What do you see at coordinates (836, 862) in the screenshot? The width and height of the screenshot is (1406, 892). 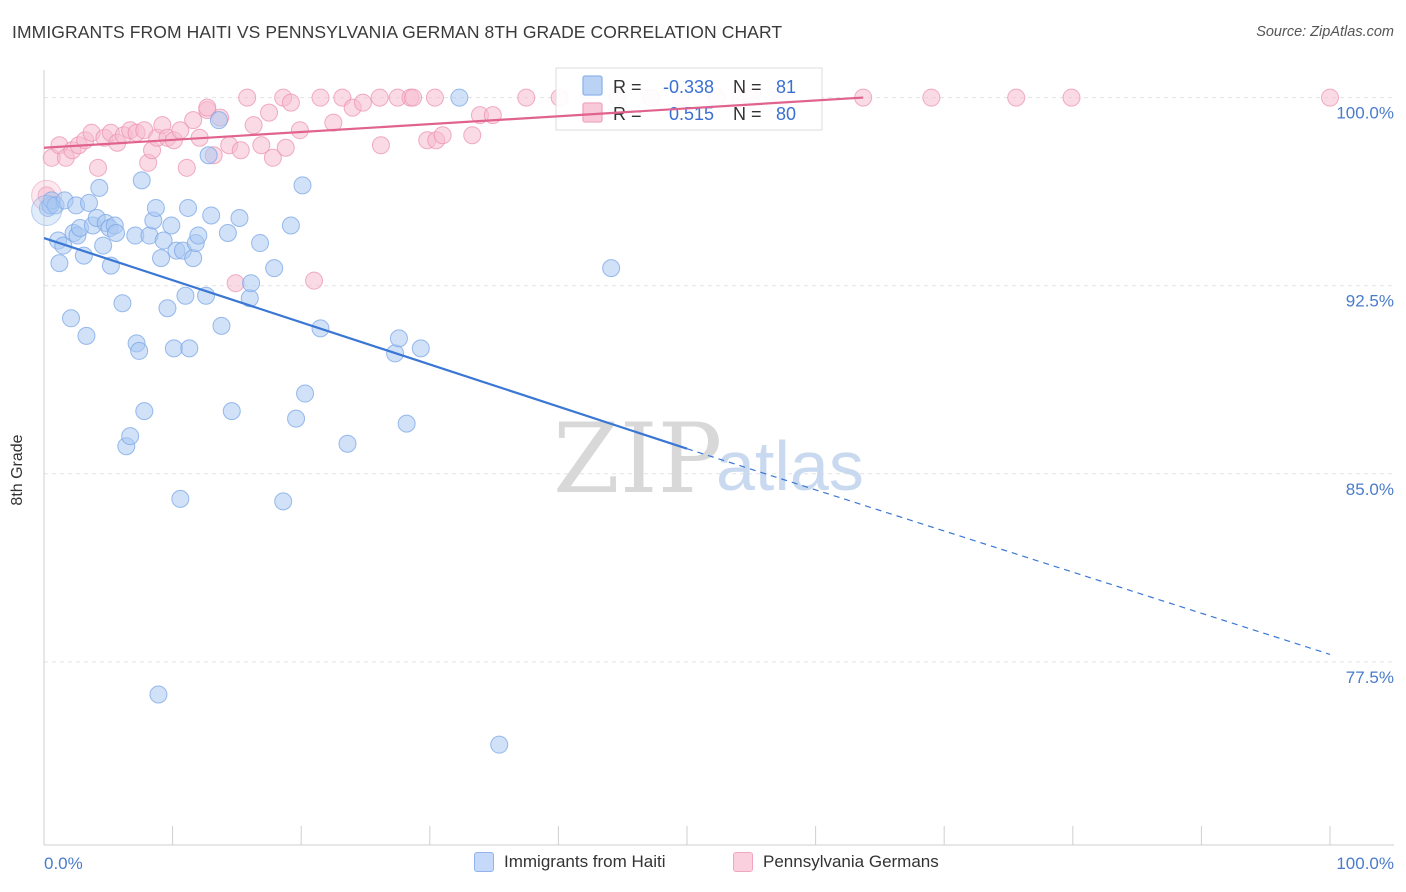 I see `legend-item-pagerman: Pennsylvania Germans` at bounding box center [836, 862].